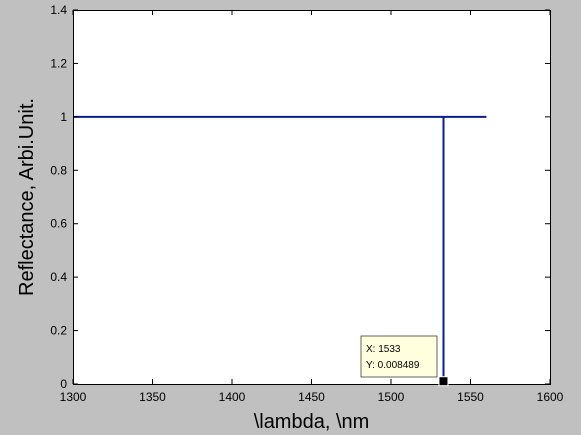 The width and height of the screenshot is (581, 435). Describe the element at coordinates (383, 349) in the screenshot. I see `datatip-x-label: X: 1533` at that location.